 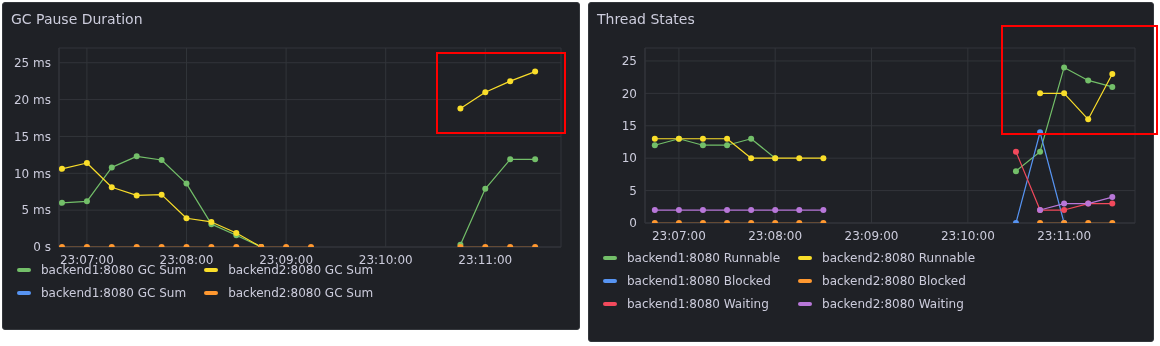 I want to click on y-tick-label: 0 s, so click(x=42, y=247).